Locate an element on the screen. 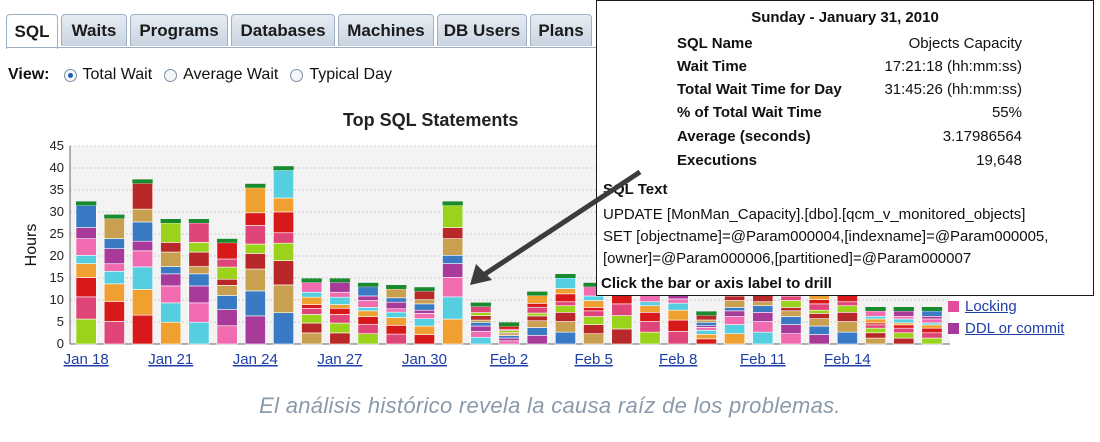  tab-db-users: DB Users is located at coordinates (482, 30).